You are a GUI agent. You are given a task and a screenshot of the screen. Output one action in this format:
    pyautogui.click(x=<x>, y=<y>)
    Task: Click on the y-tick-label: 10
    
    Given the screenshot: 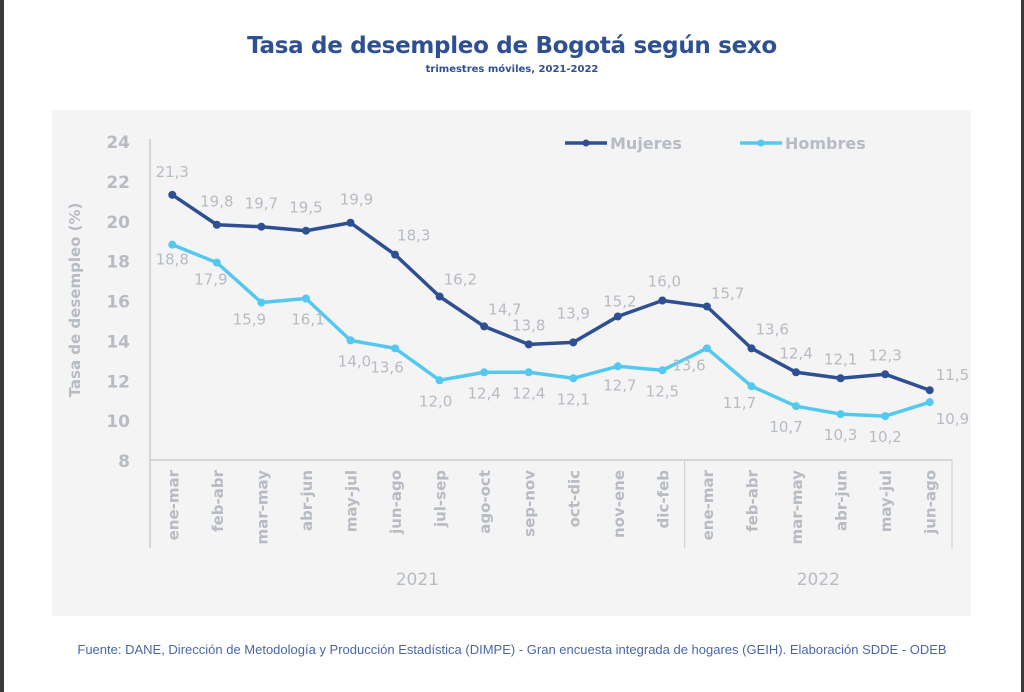 What is the action you would take?
    pyautogui.click(x=118, y=422)
    